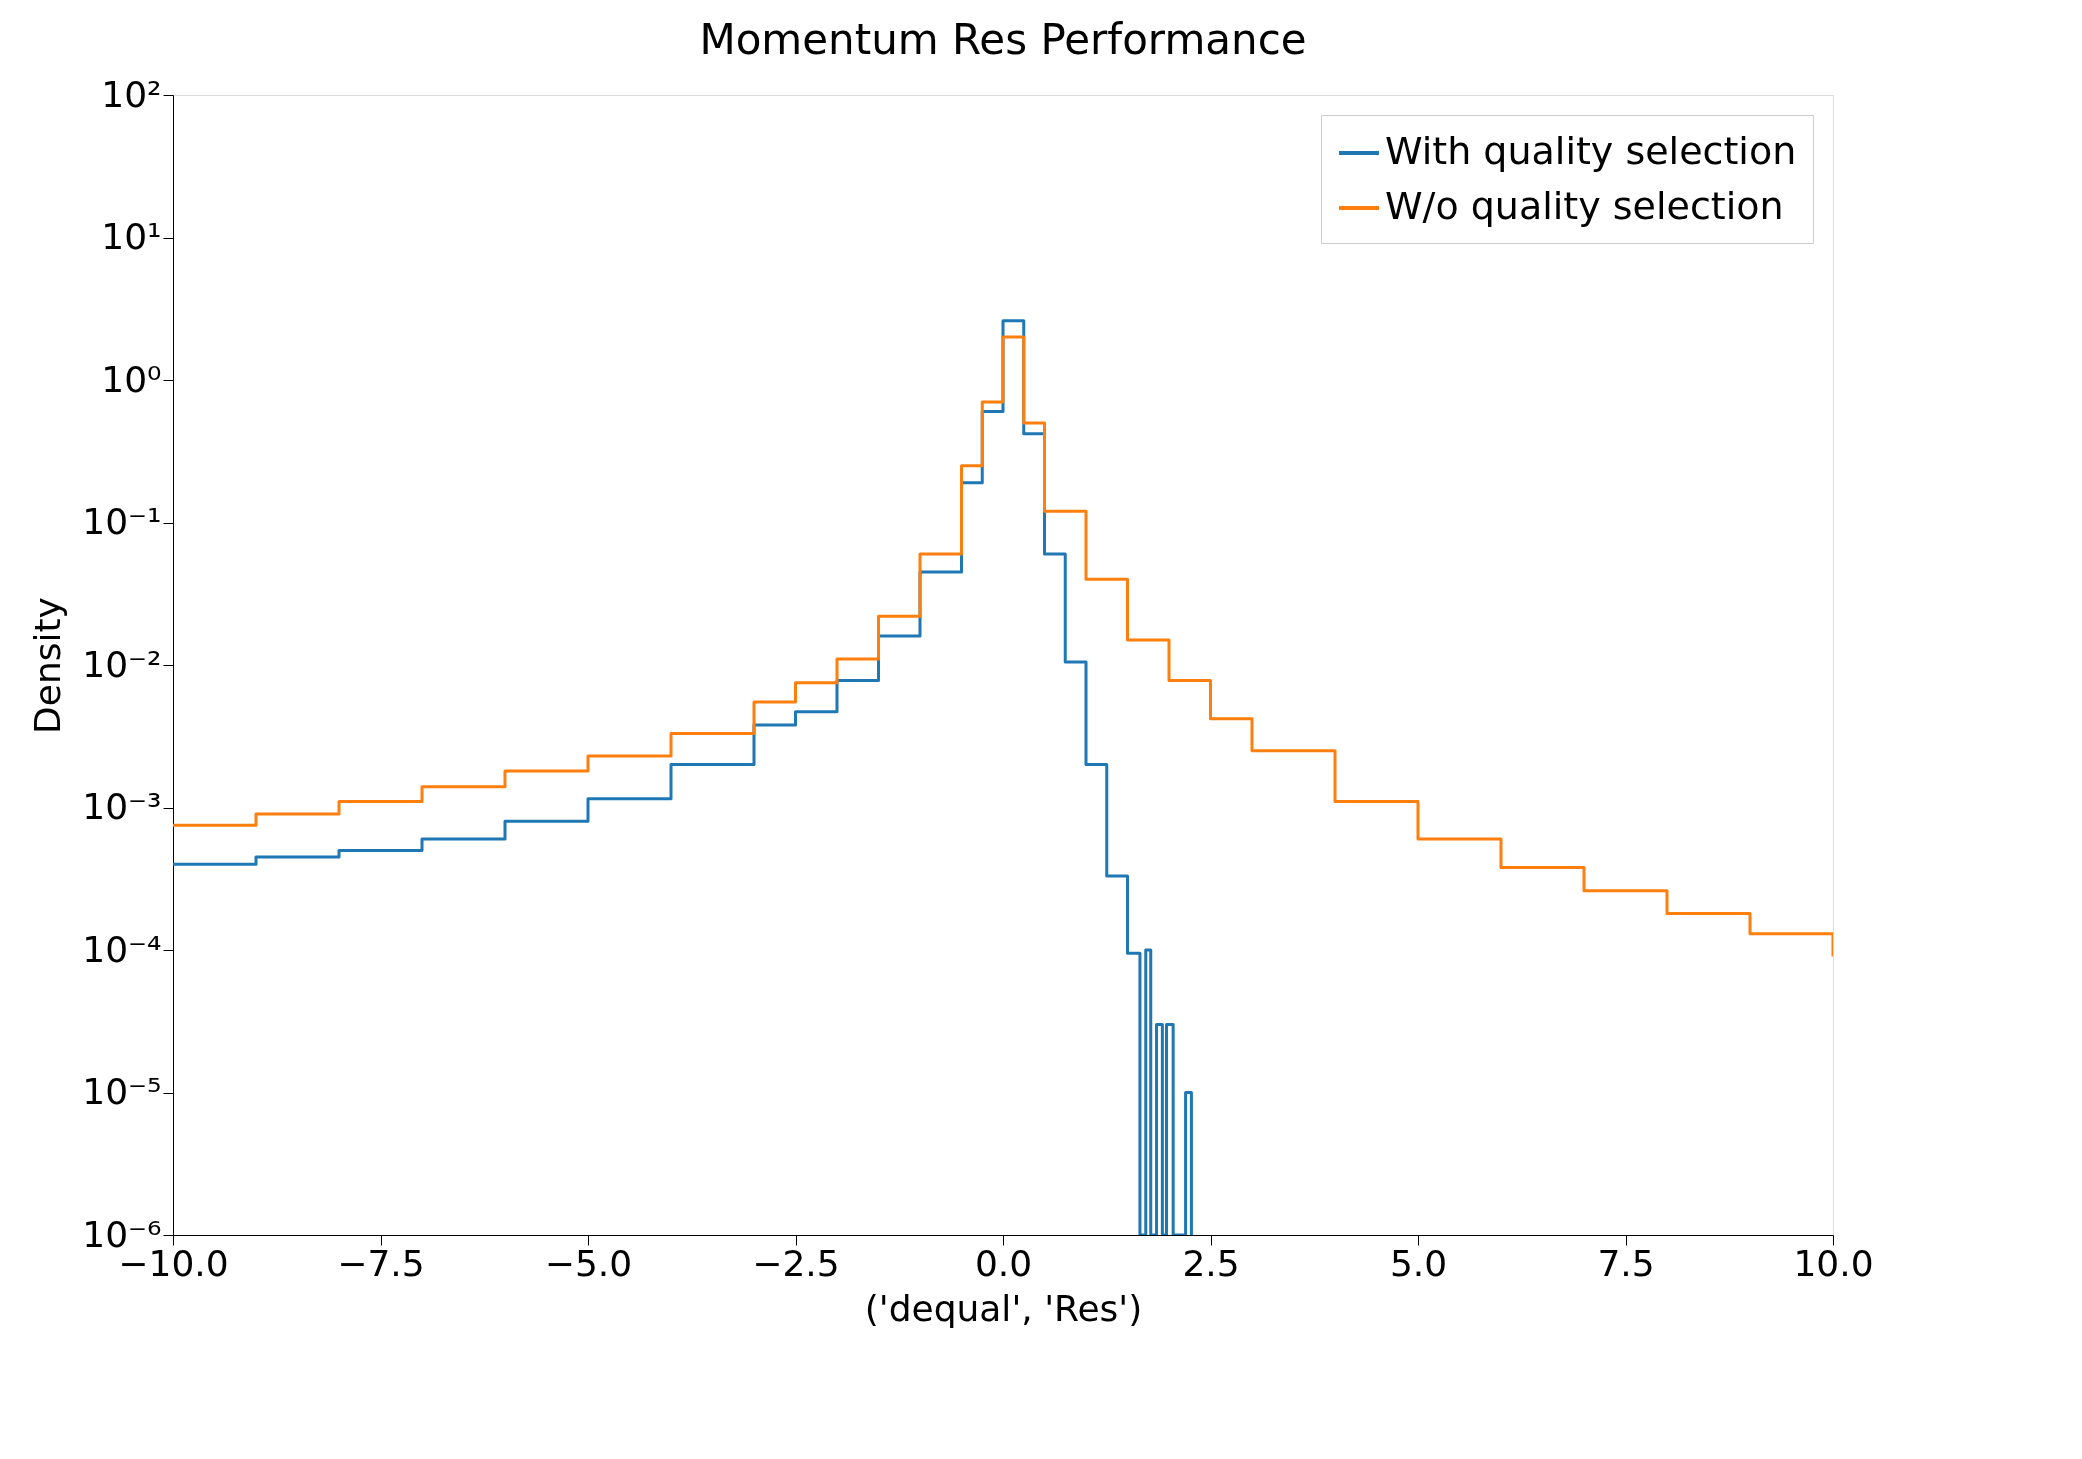  What do you see at coordinates (122, 1091) in the screenshot?
I see `y-tick-label: 10⁻⁵` at bounding box center [122, 1091].